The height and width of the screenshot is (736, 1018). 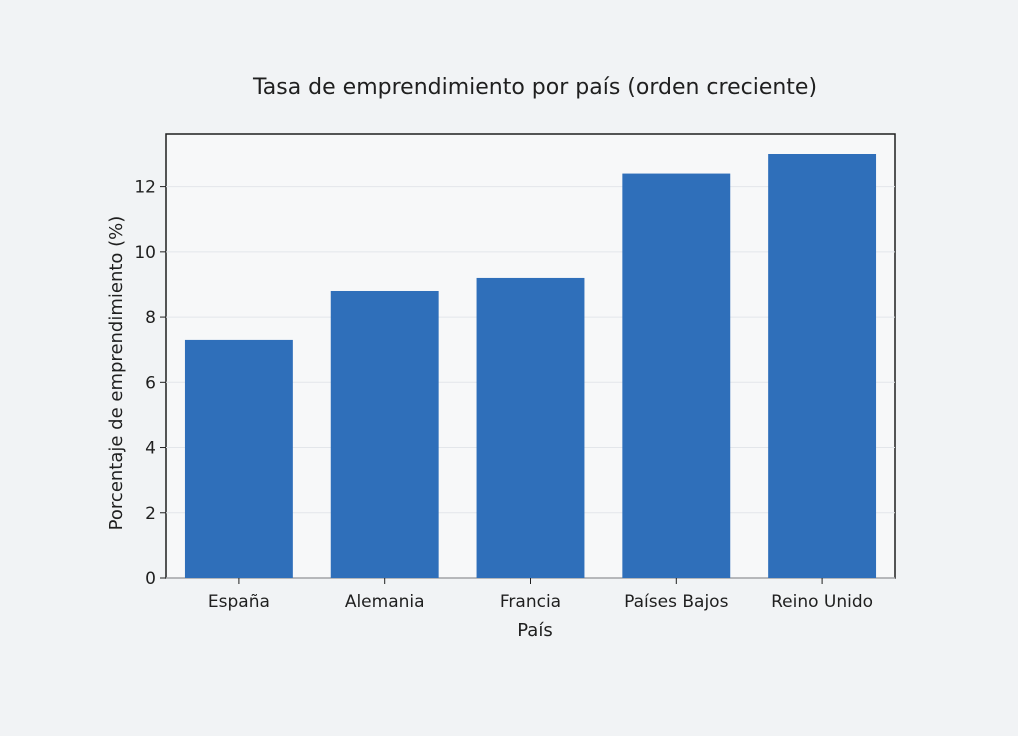 I want to click on y-ticks: 0 2 4 6 8 10 12, so click(x=150, y=383).